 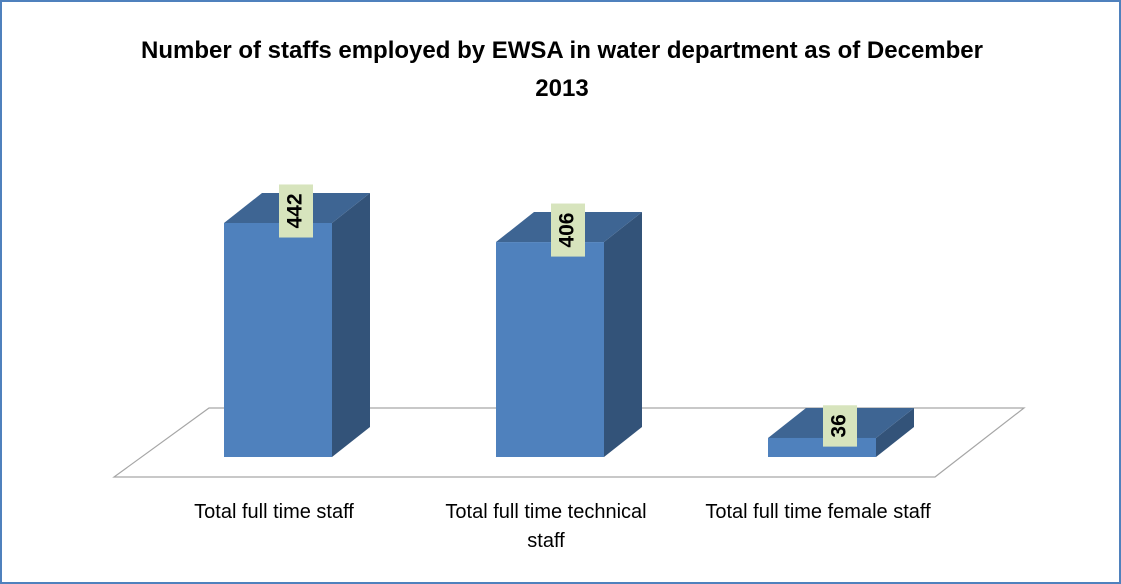 I want to click on bar, so click(x=297, y=325).